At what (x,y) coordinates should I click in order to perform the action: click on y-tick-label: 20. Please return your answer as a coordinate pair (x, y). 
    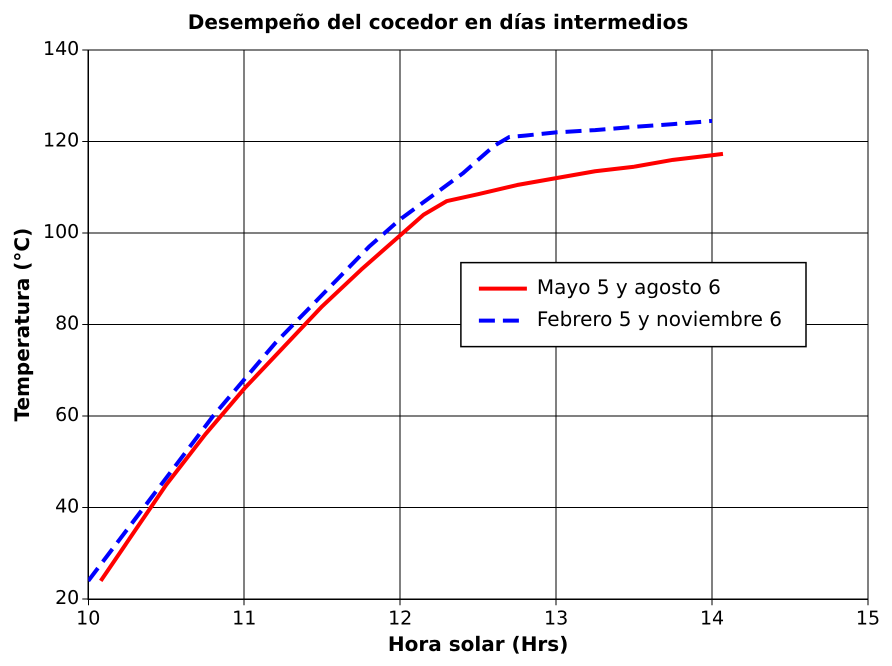
    Looking at the image, I should click on (67, 598).